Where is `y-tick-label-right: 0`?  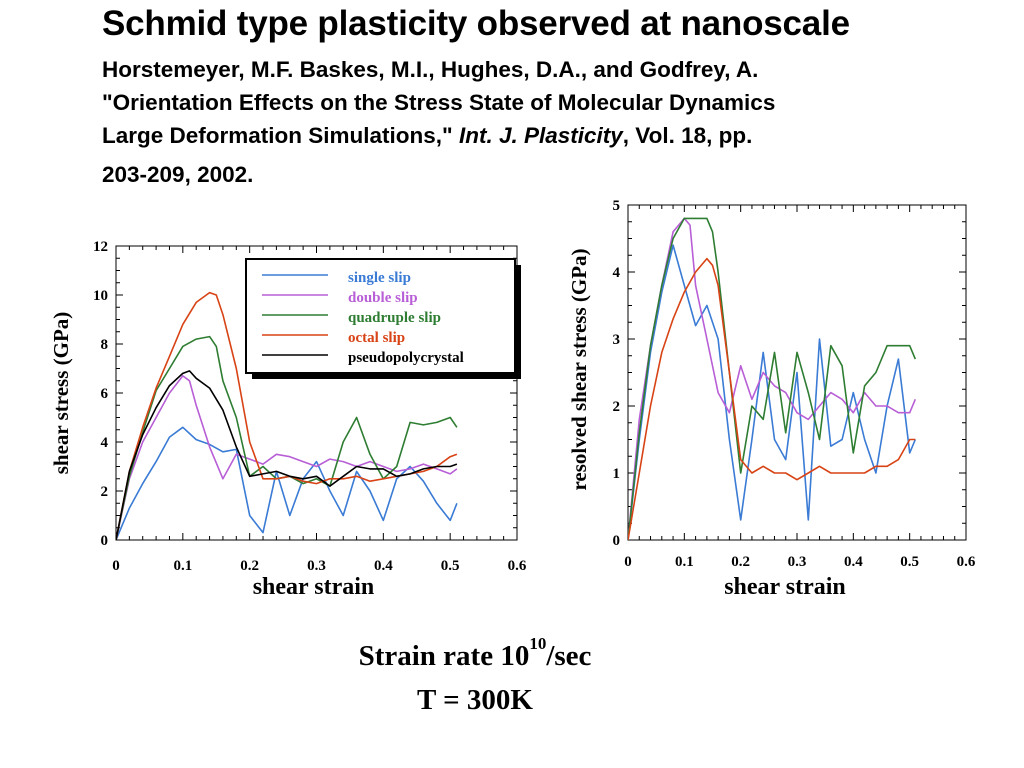 y-tick-label-right: 0 is located at coordinates (617, 541).